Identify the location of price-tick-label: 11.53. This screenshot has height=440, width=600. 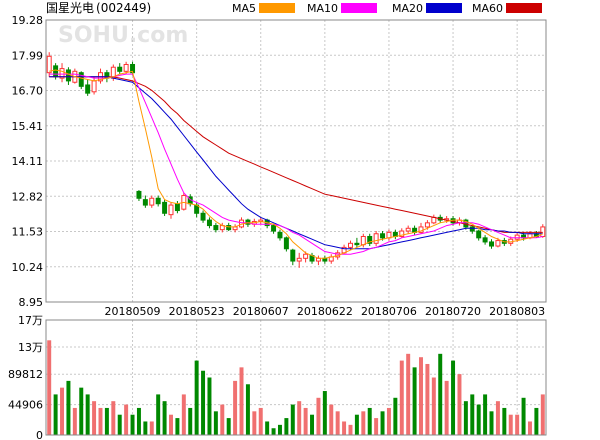
(28, 232).